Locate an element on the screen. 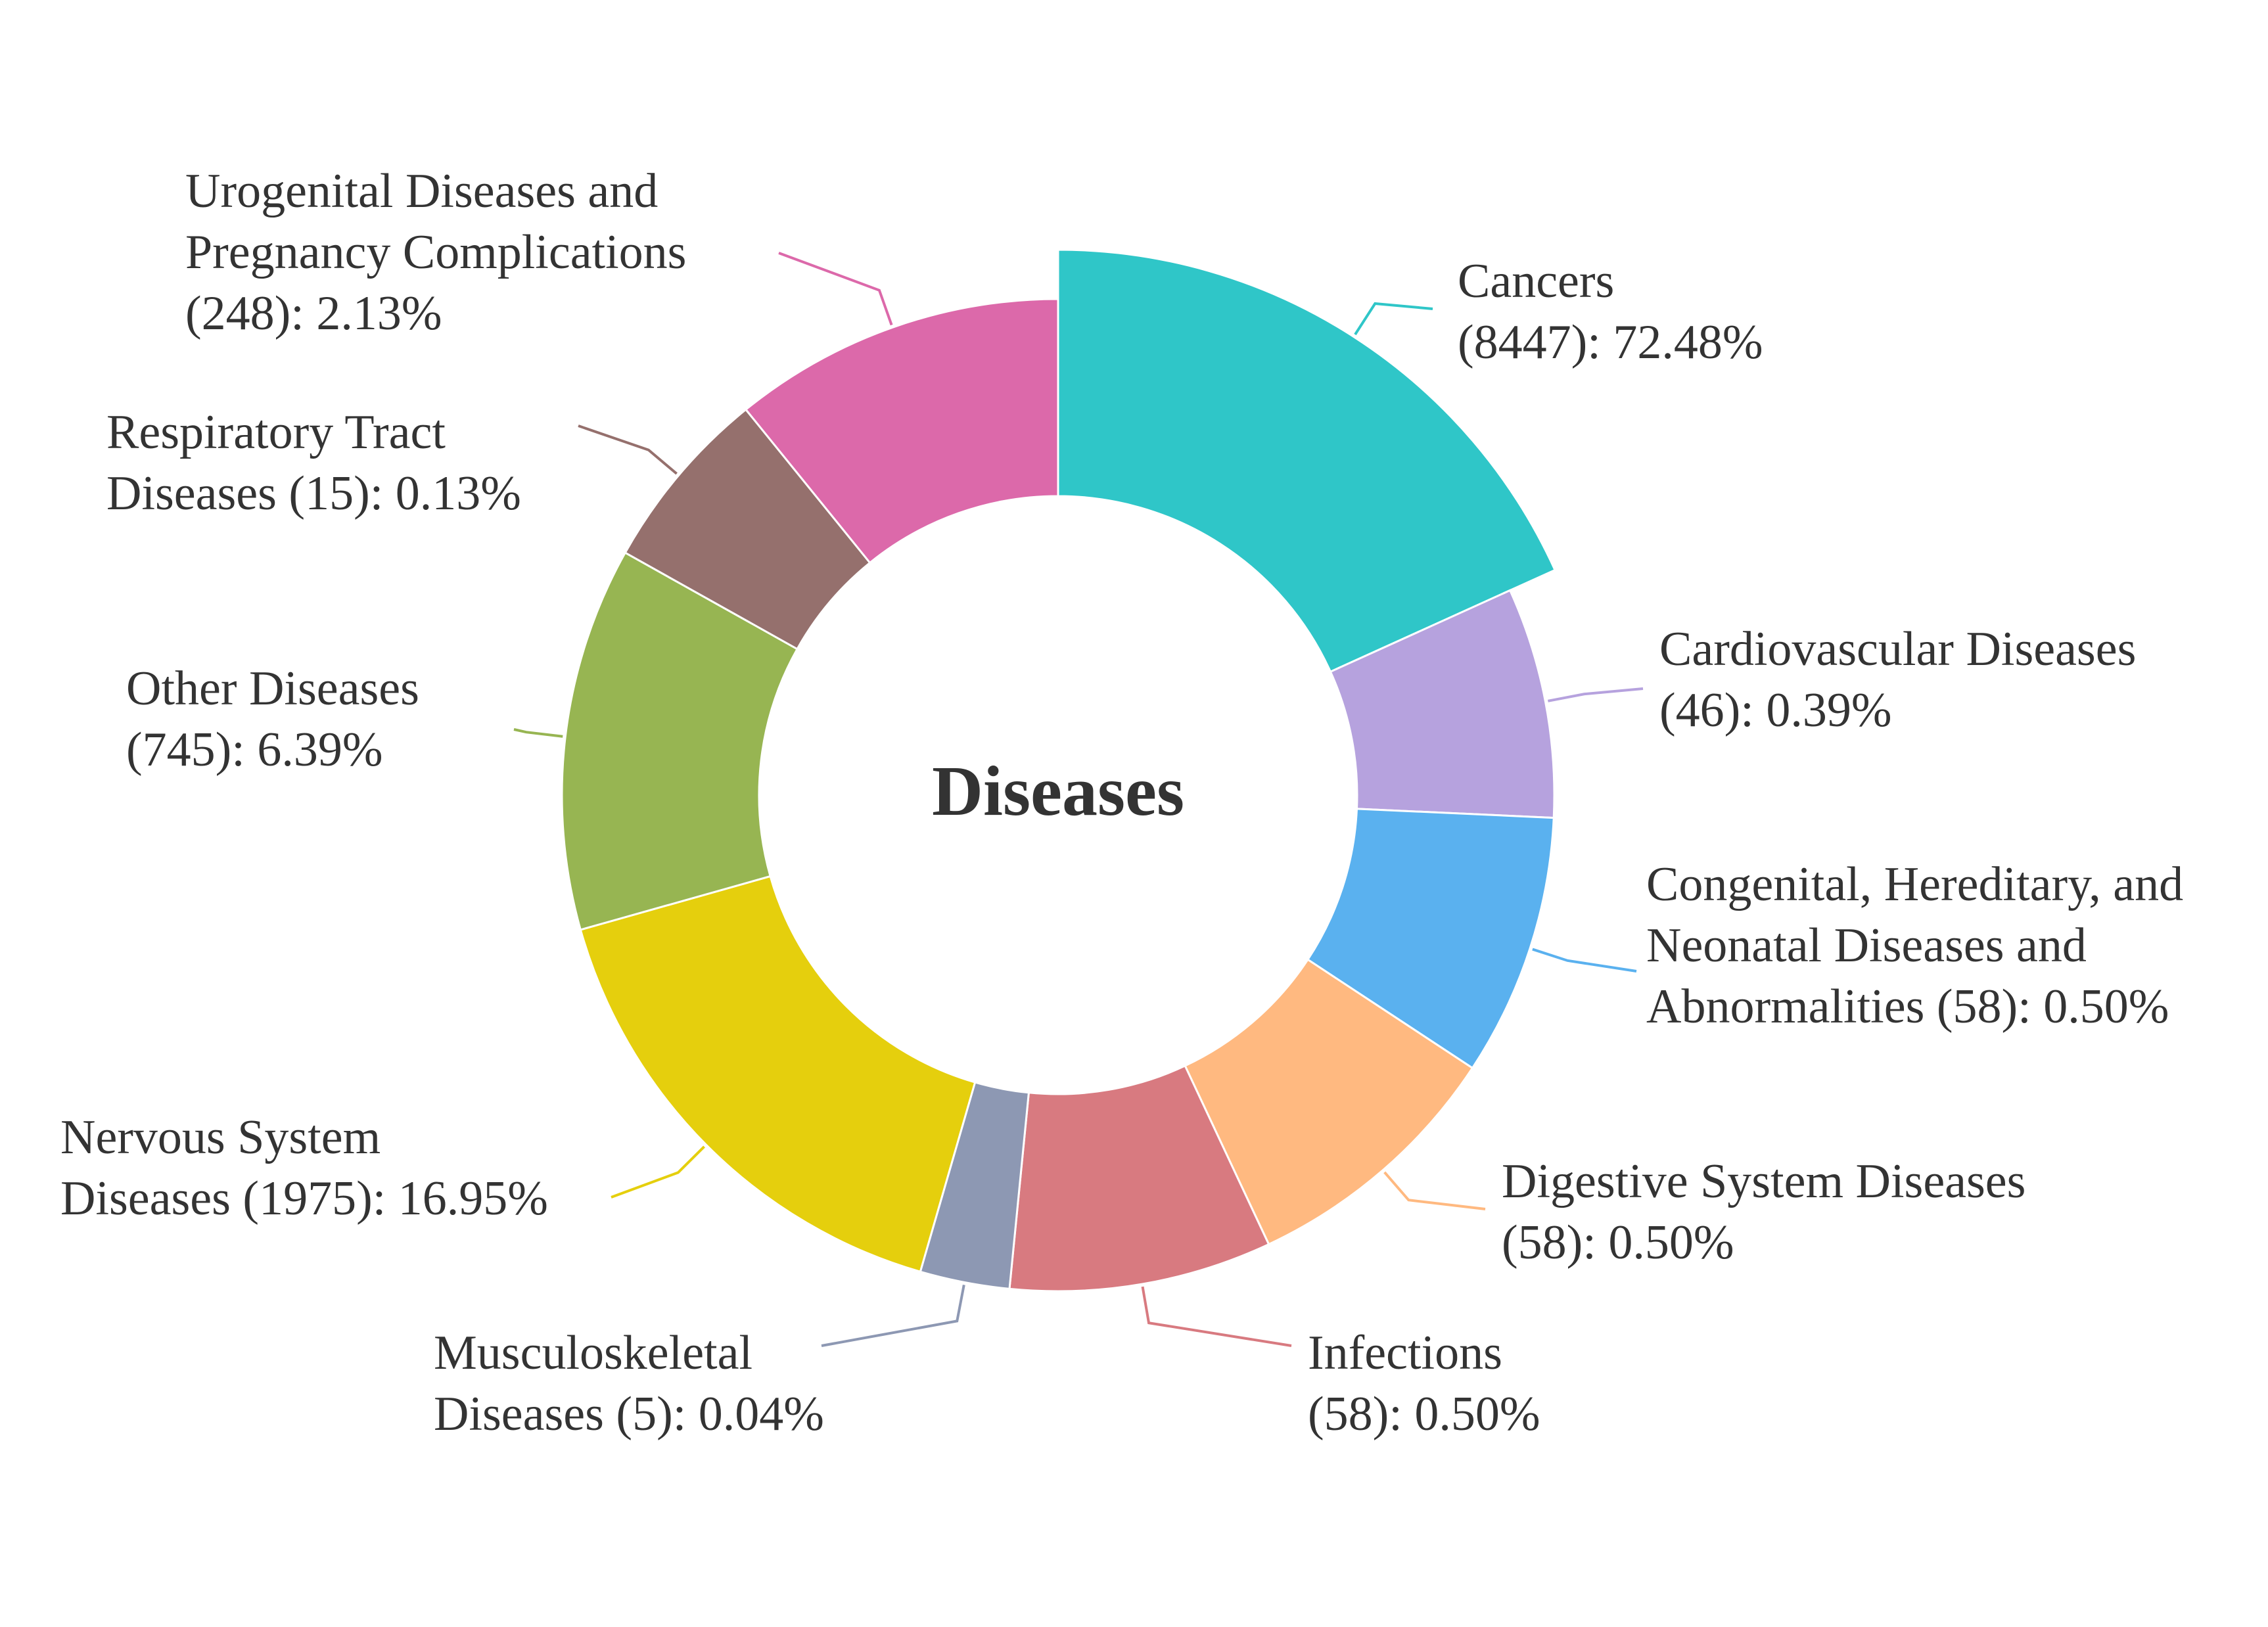 This screenshot has width=2268, height=1627. label-nervous-system-diseases: Nervous System Diseases (1975): 16.95% is located at coordinates (304, 1168).